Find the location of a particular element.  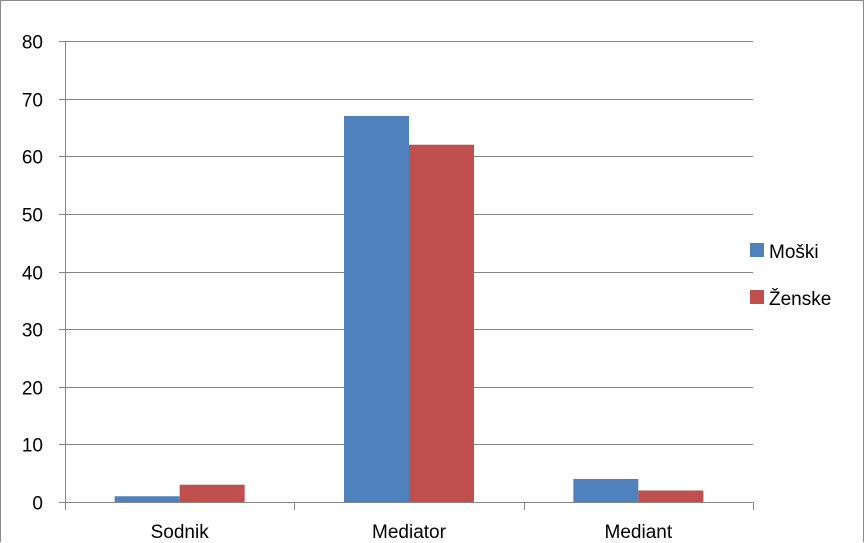

y-tick-label: 0 is located at coordinates (37, 504).